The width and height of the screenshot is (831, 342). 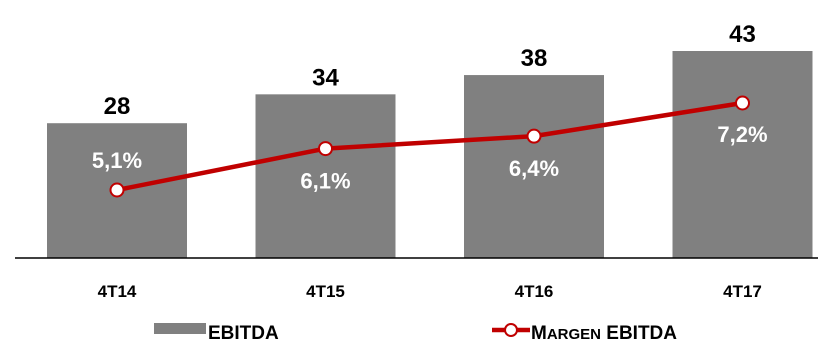 What do you see at coordinates (325, 181) in the screenshot?
I see `margin-value-label: 6,1%` at bounding box center [325, 181].